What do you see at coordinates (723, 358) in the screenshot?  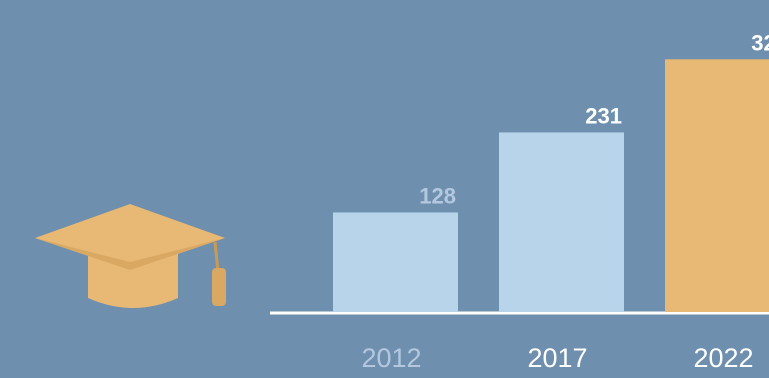 I see `x-tick-label: 2022` at bounding box center [723, 358].